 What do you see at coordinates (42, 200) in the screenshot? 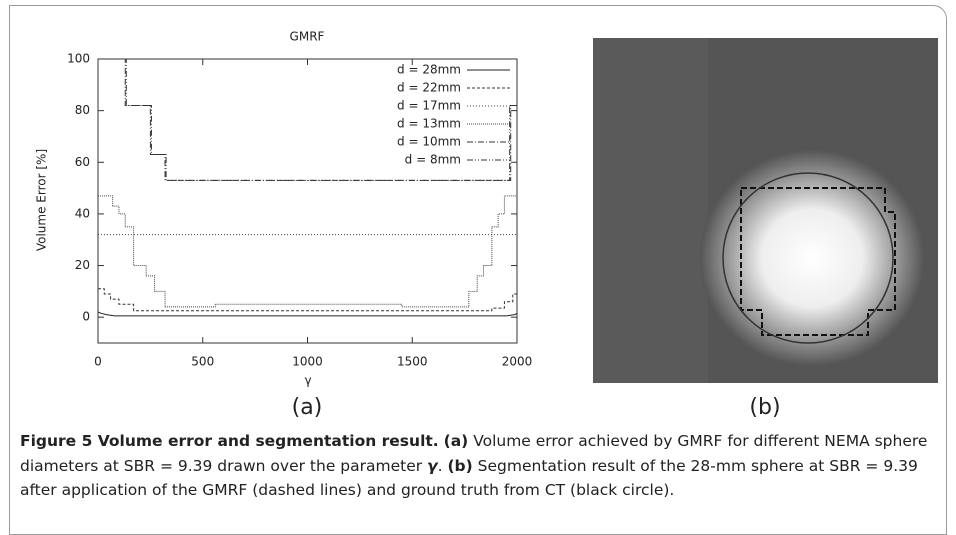
I see `y-axis-label: Volume Error [%]` at bounding box center [42, 200].